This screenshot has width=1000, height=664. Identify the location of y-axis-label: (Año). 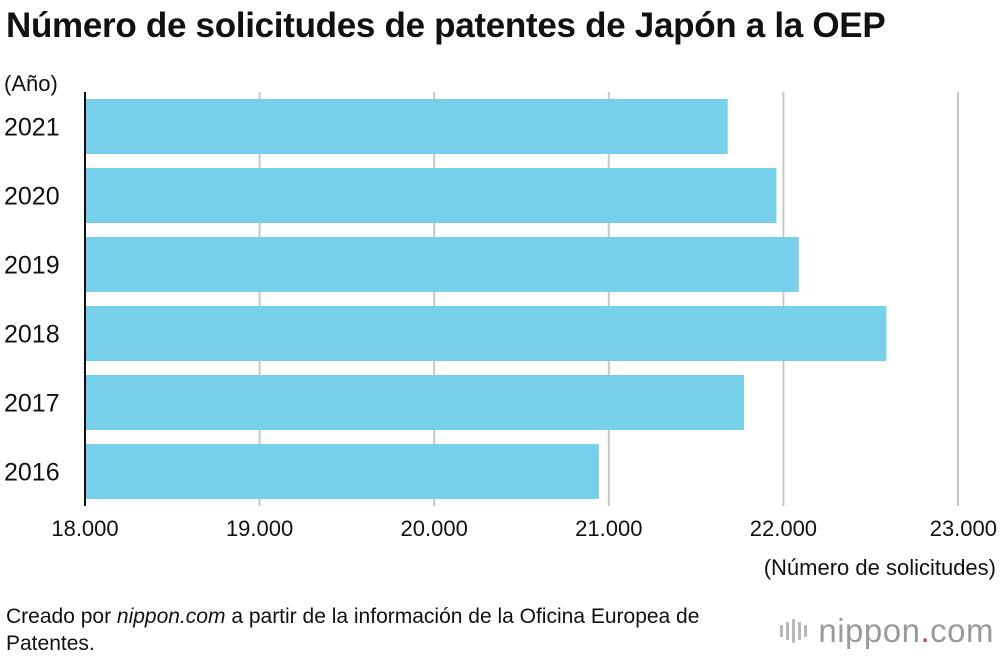
(31, 83).